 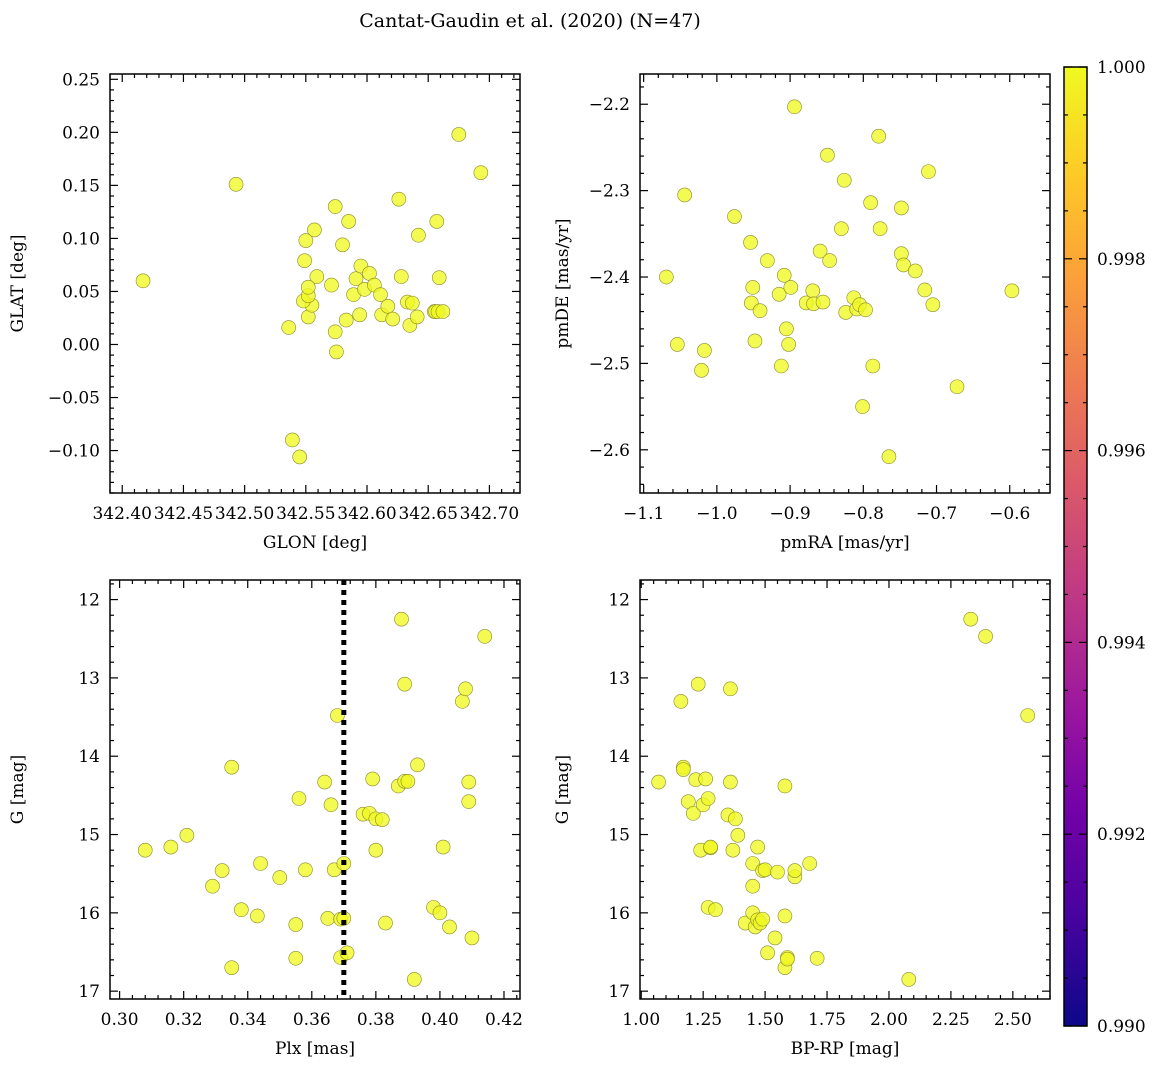 I want to click on y-tick-label: −2.5, so click(x=609, y=364).